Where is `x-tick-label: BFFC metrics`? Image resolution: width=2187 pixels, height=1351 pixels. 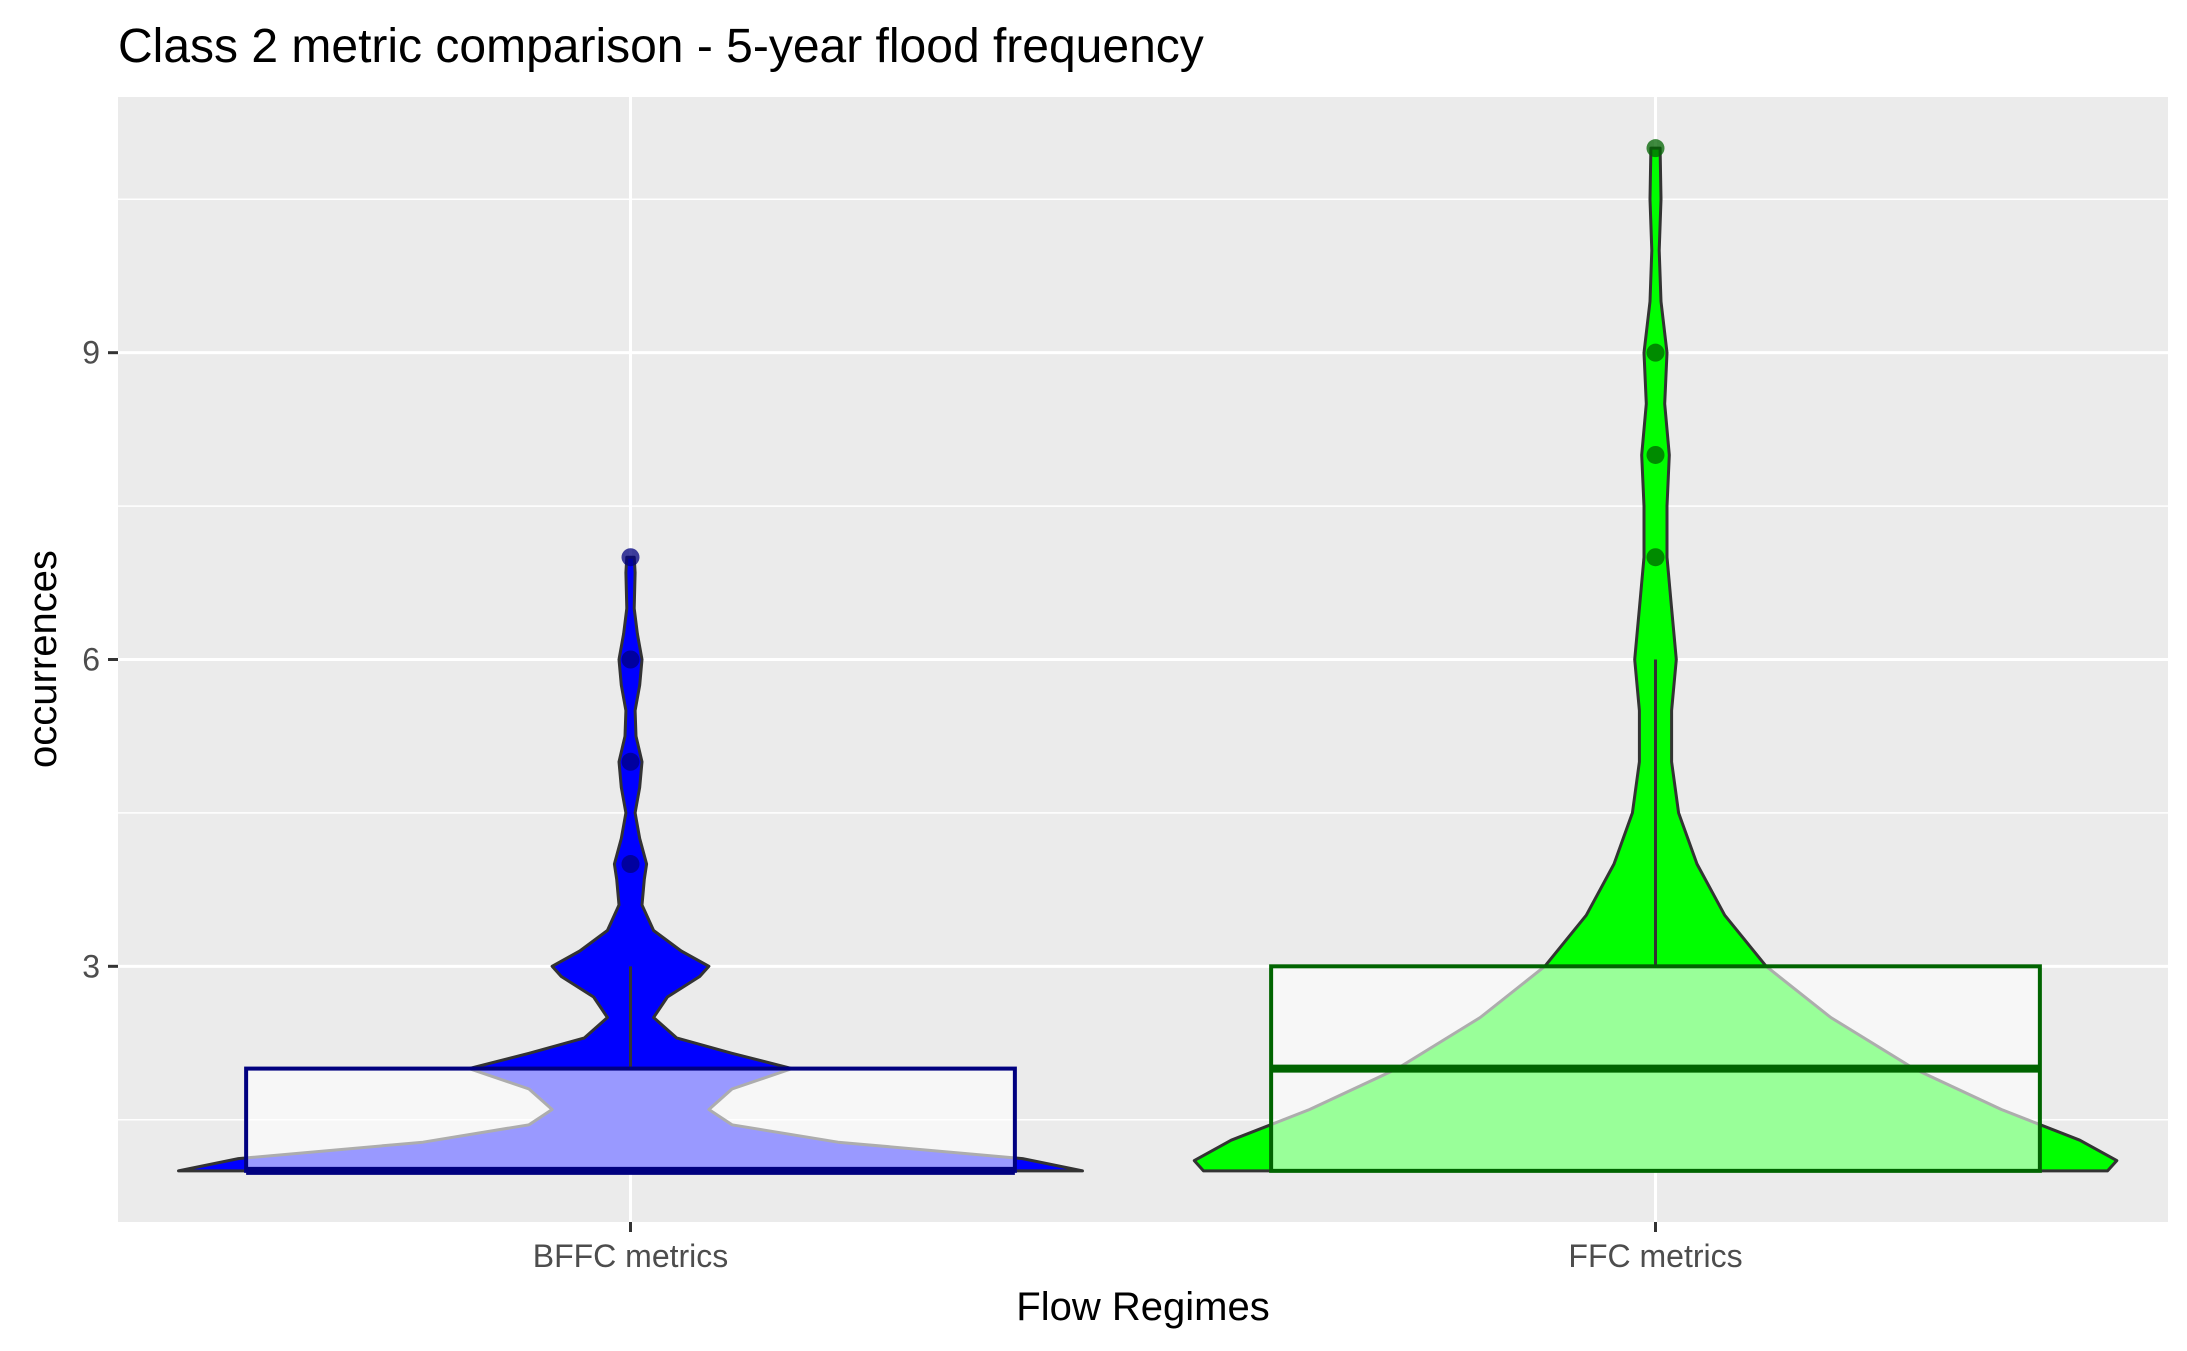
x-tick-label: BFFC metrics is located at coordinates (631, 1256).